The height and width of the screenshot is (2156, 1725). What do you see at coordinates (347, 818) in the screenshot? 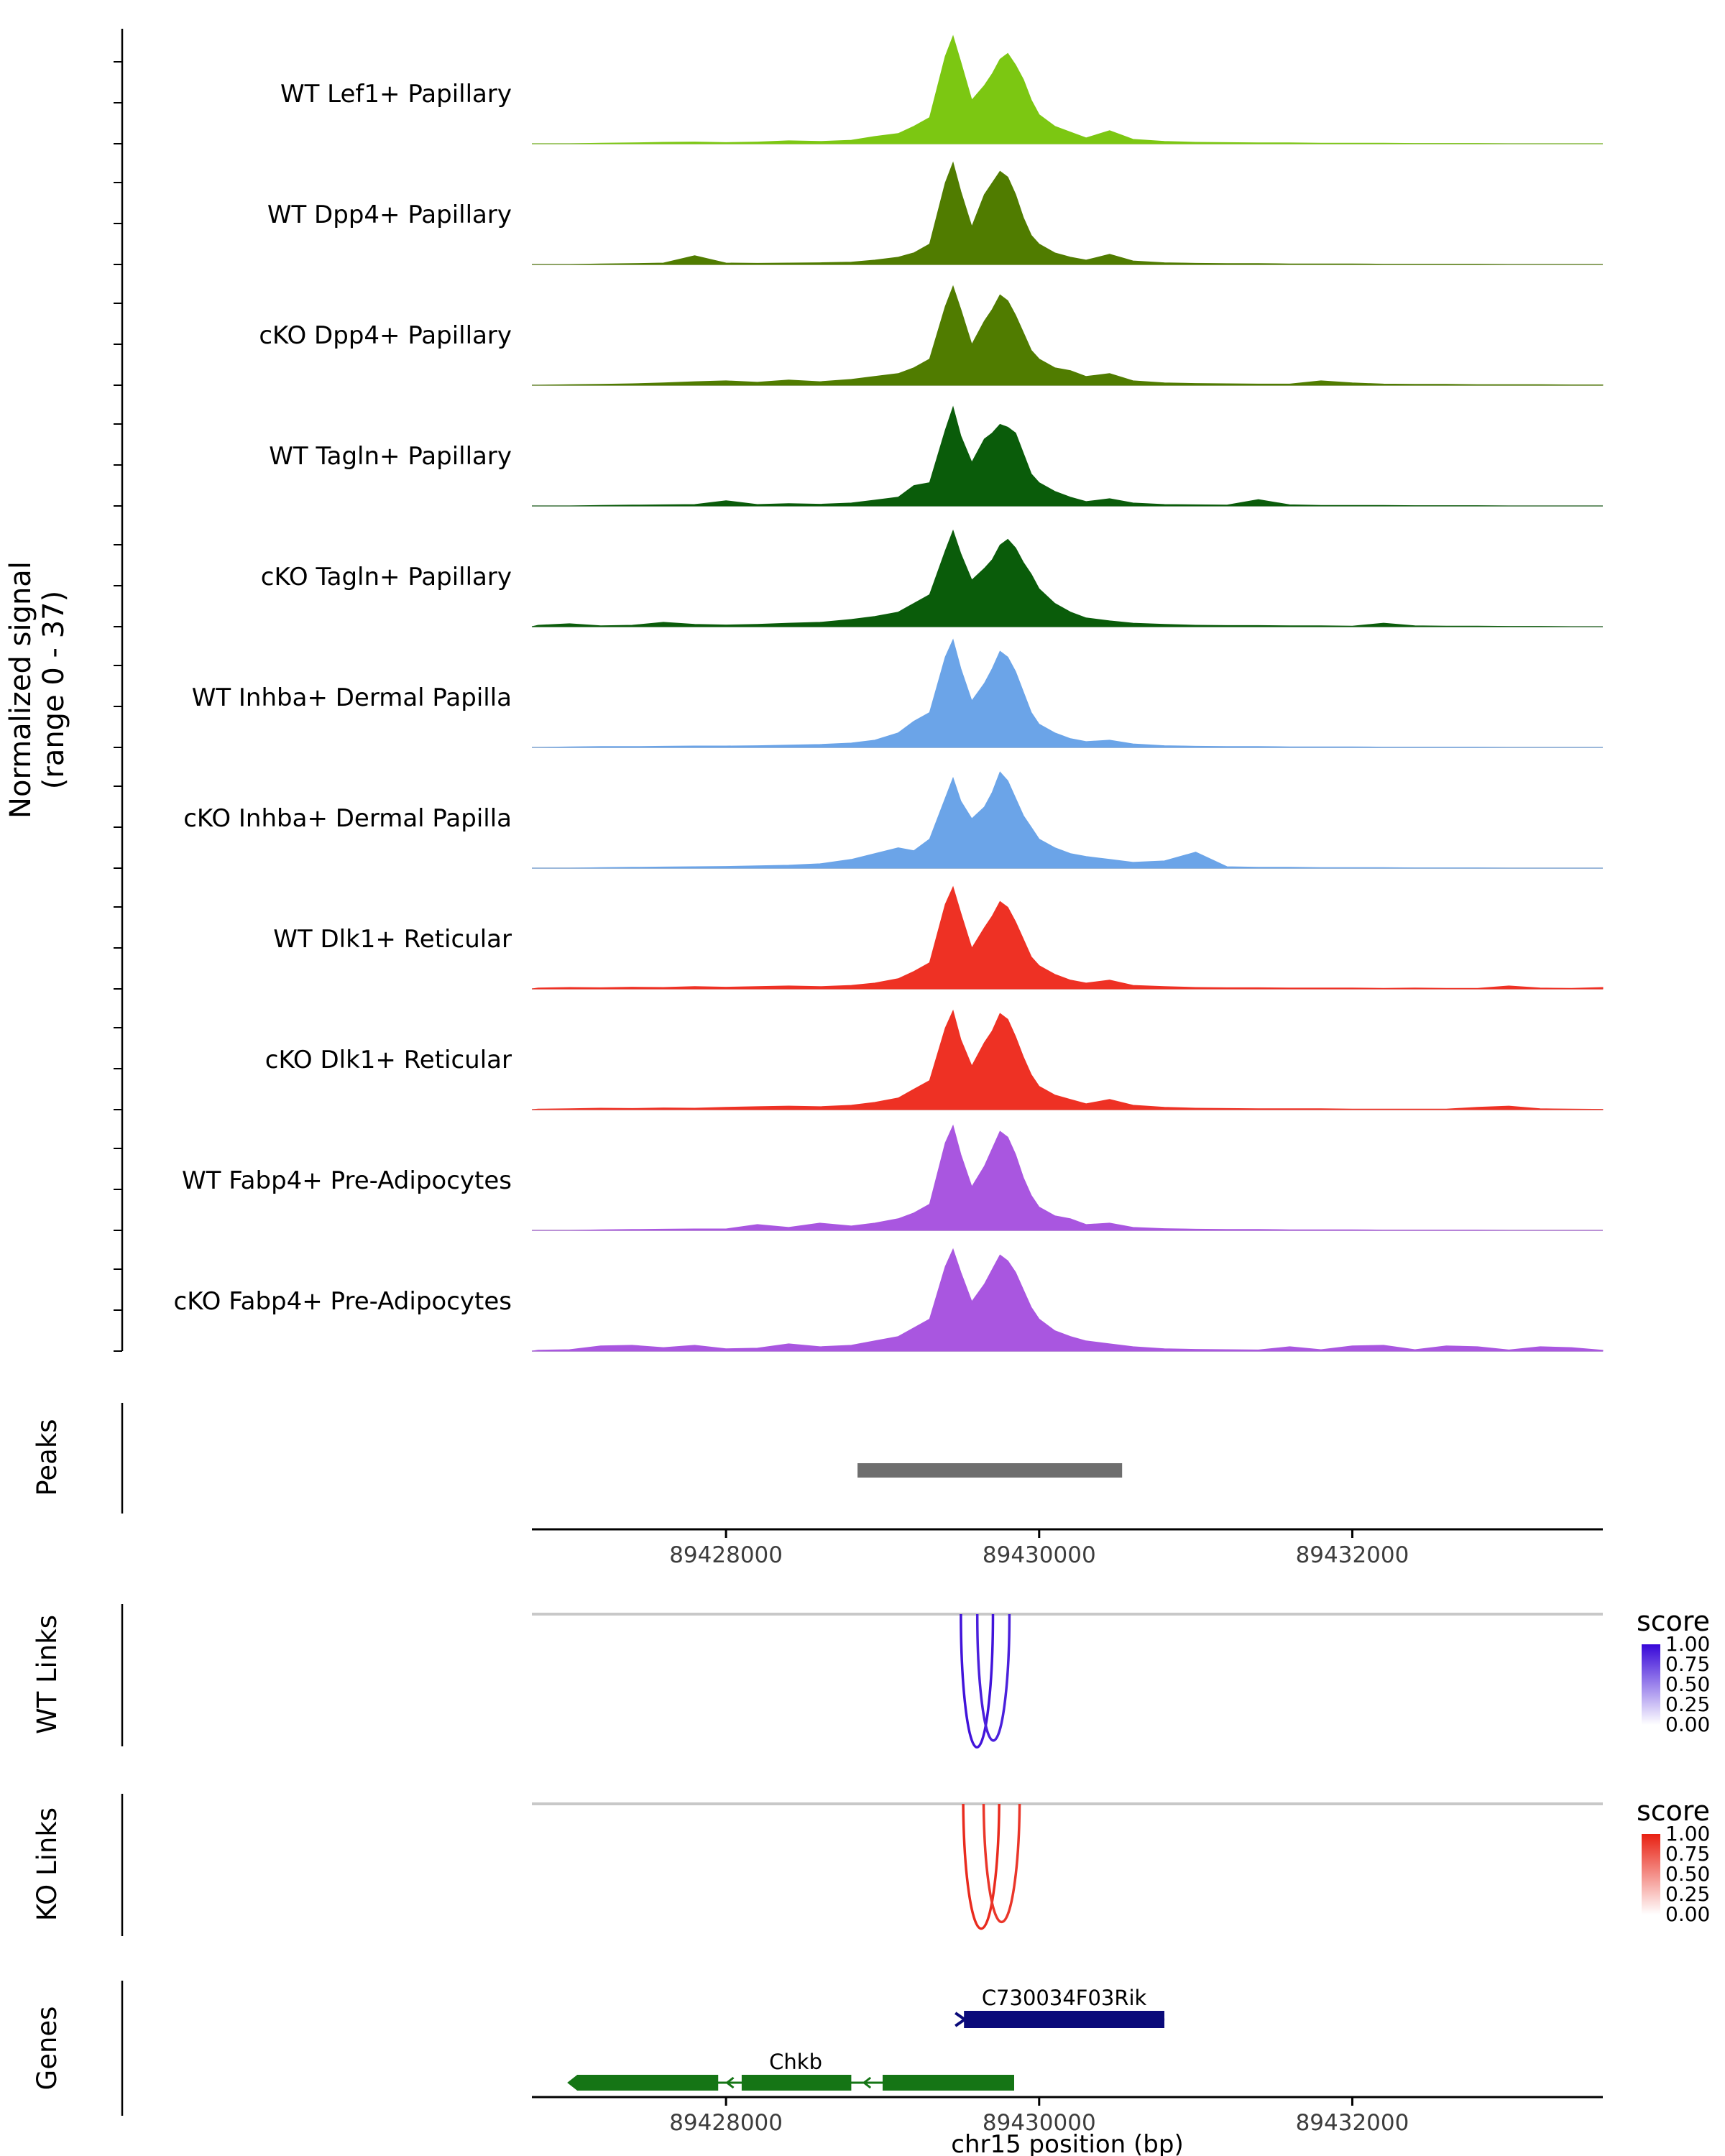
I see `track-label: cKO Inhba+ Dermal Papilla` at bounding box center [347, 818].